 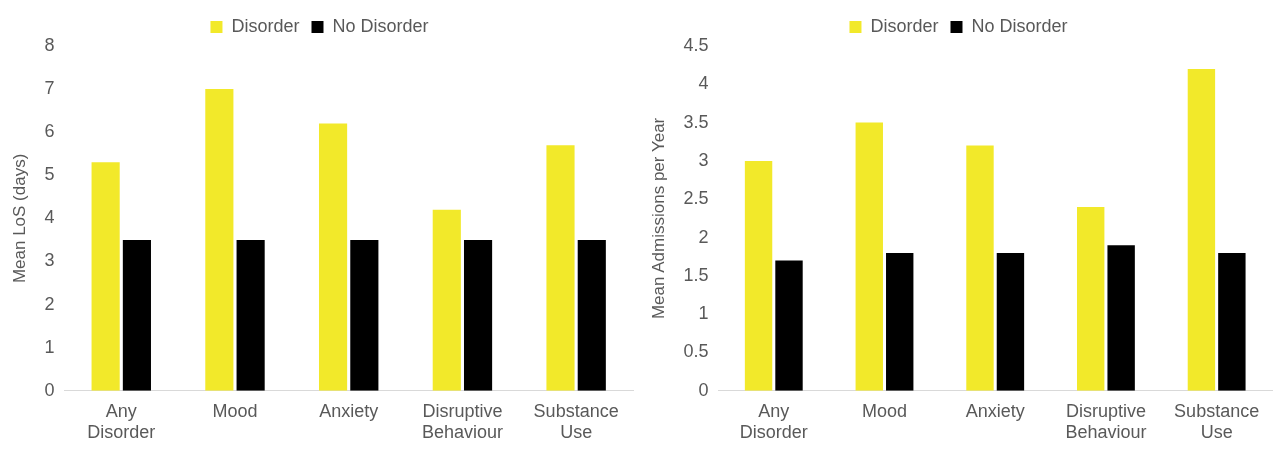 What do you see at coordinates (49, 174) in the screenshot?
I see `y-tick-label: 5` at bounding box center [49, 174].